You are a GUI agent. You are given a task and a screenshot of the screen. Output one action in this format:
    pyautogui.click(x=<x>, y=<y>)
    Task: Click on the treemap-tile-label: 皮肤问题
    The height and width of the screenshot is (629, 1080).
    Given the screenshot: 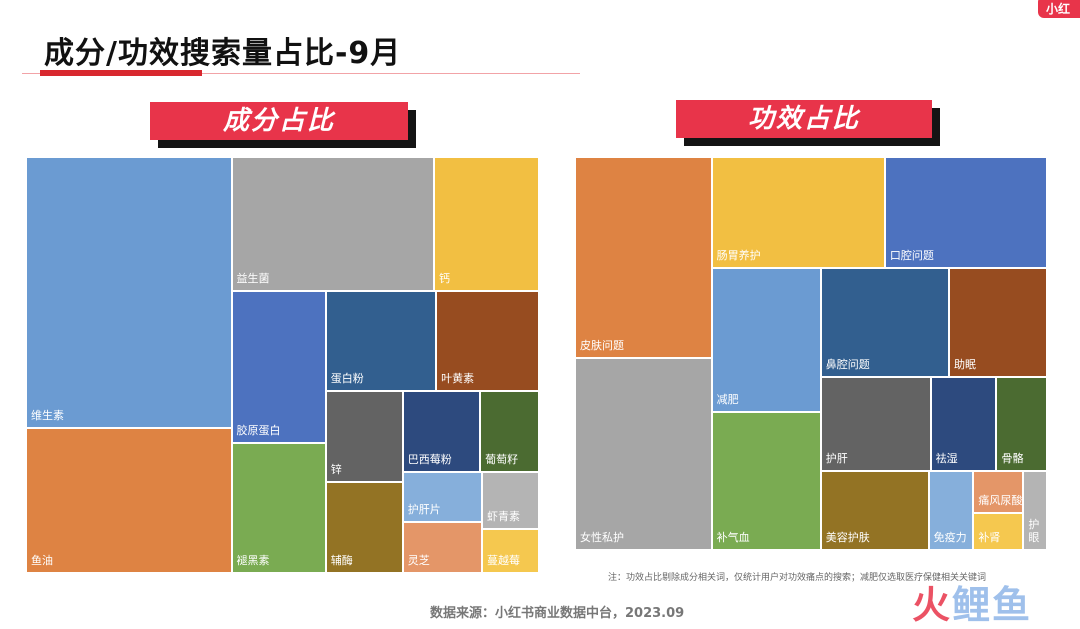 What is the action you would take?
    pyautogui.click(x=602, y=346)
    